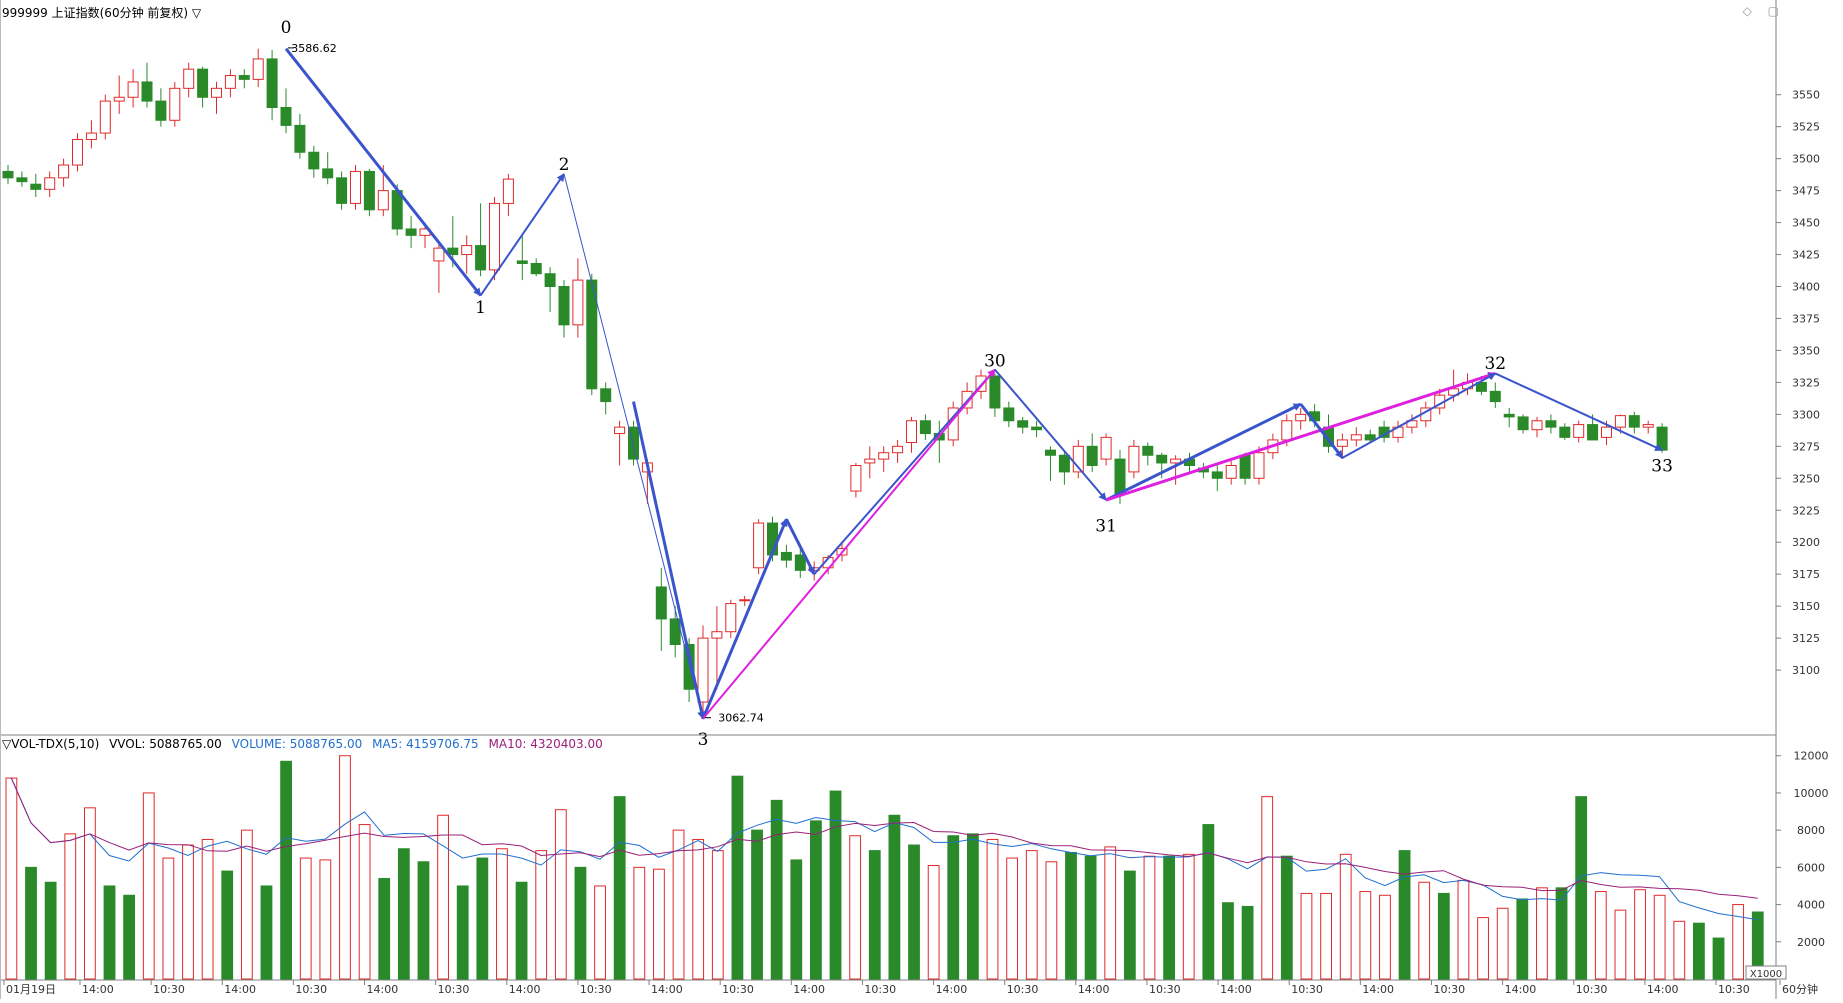 This screenshot has height=1003, width=1843. I want to click on volume-tick-label: 4000, so click(1811, 905).